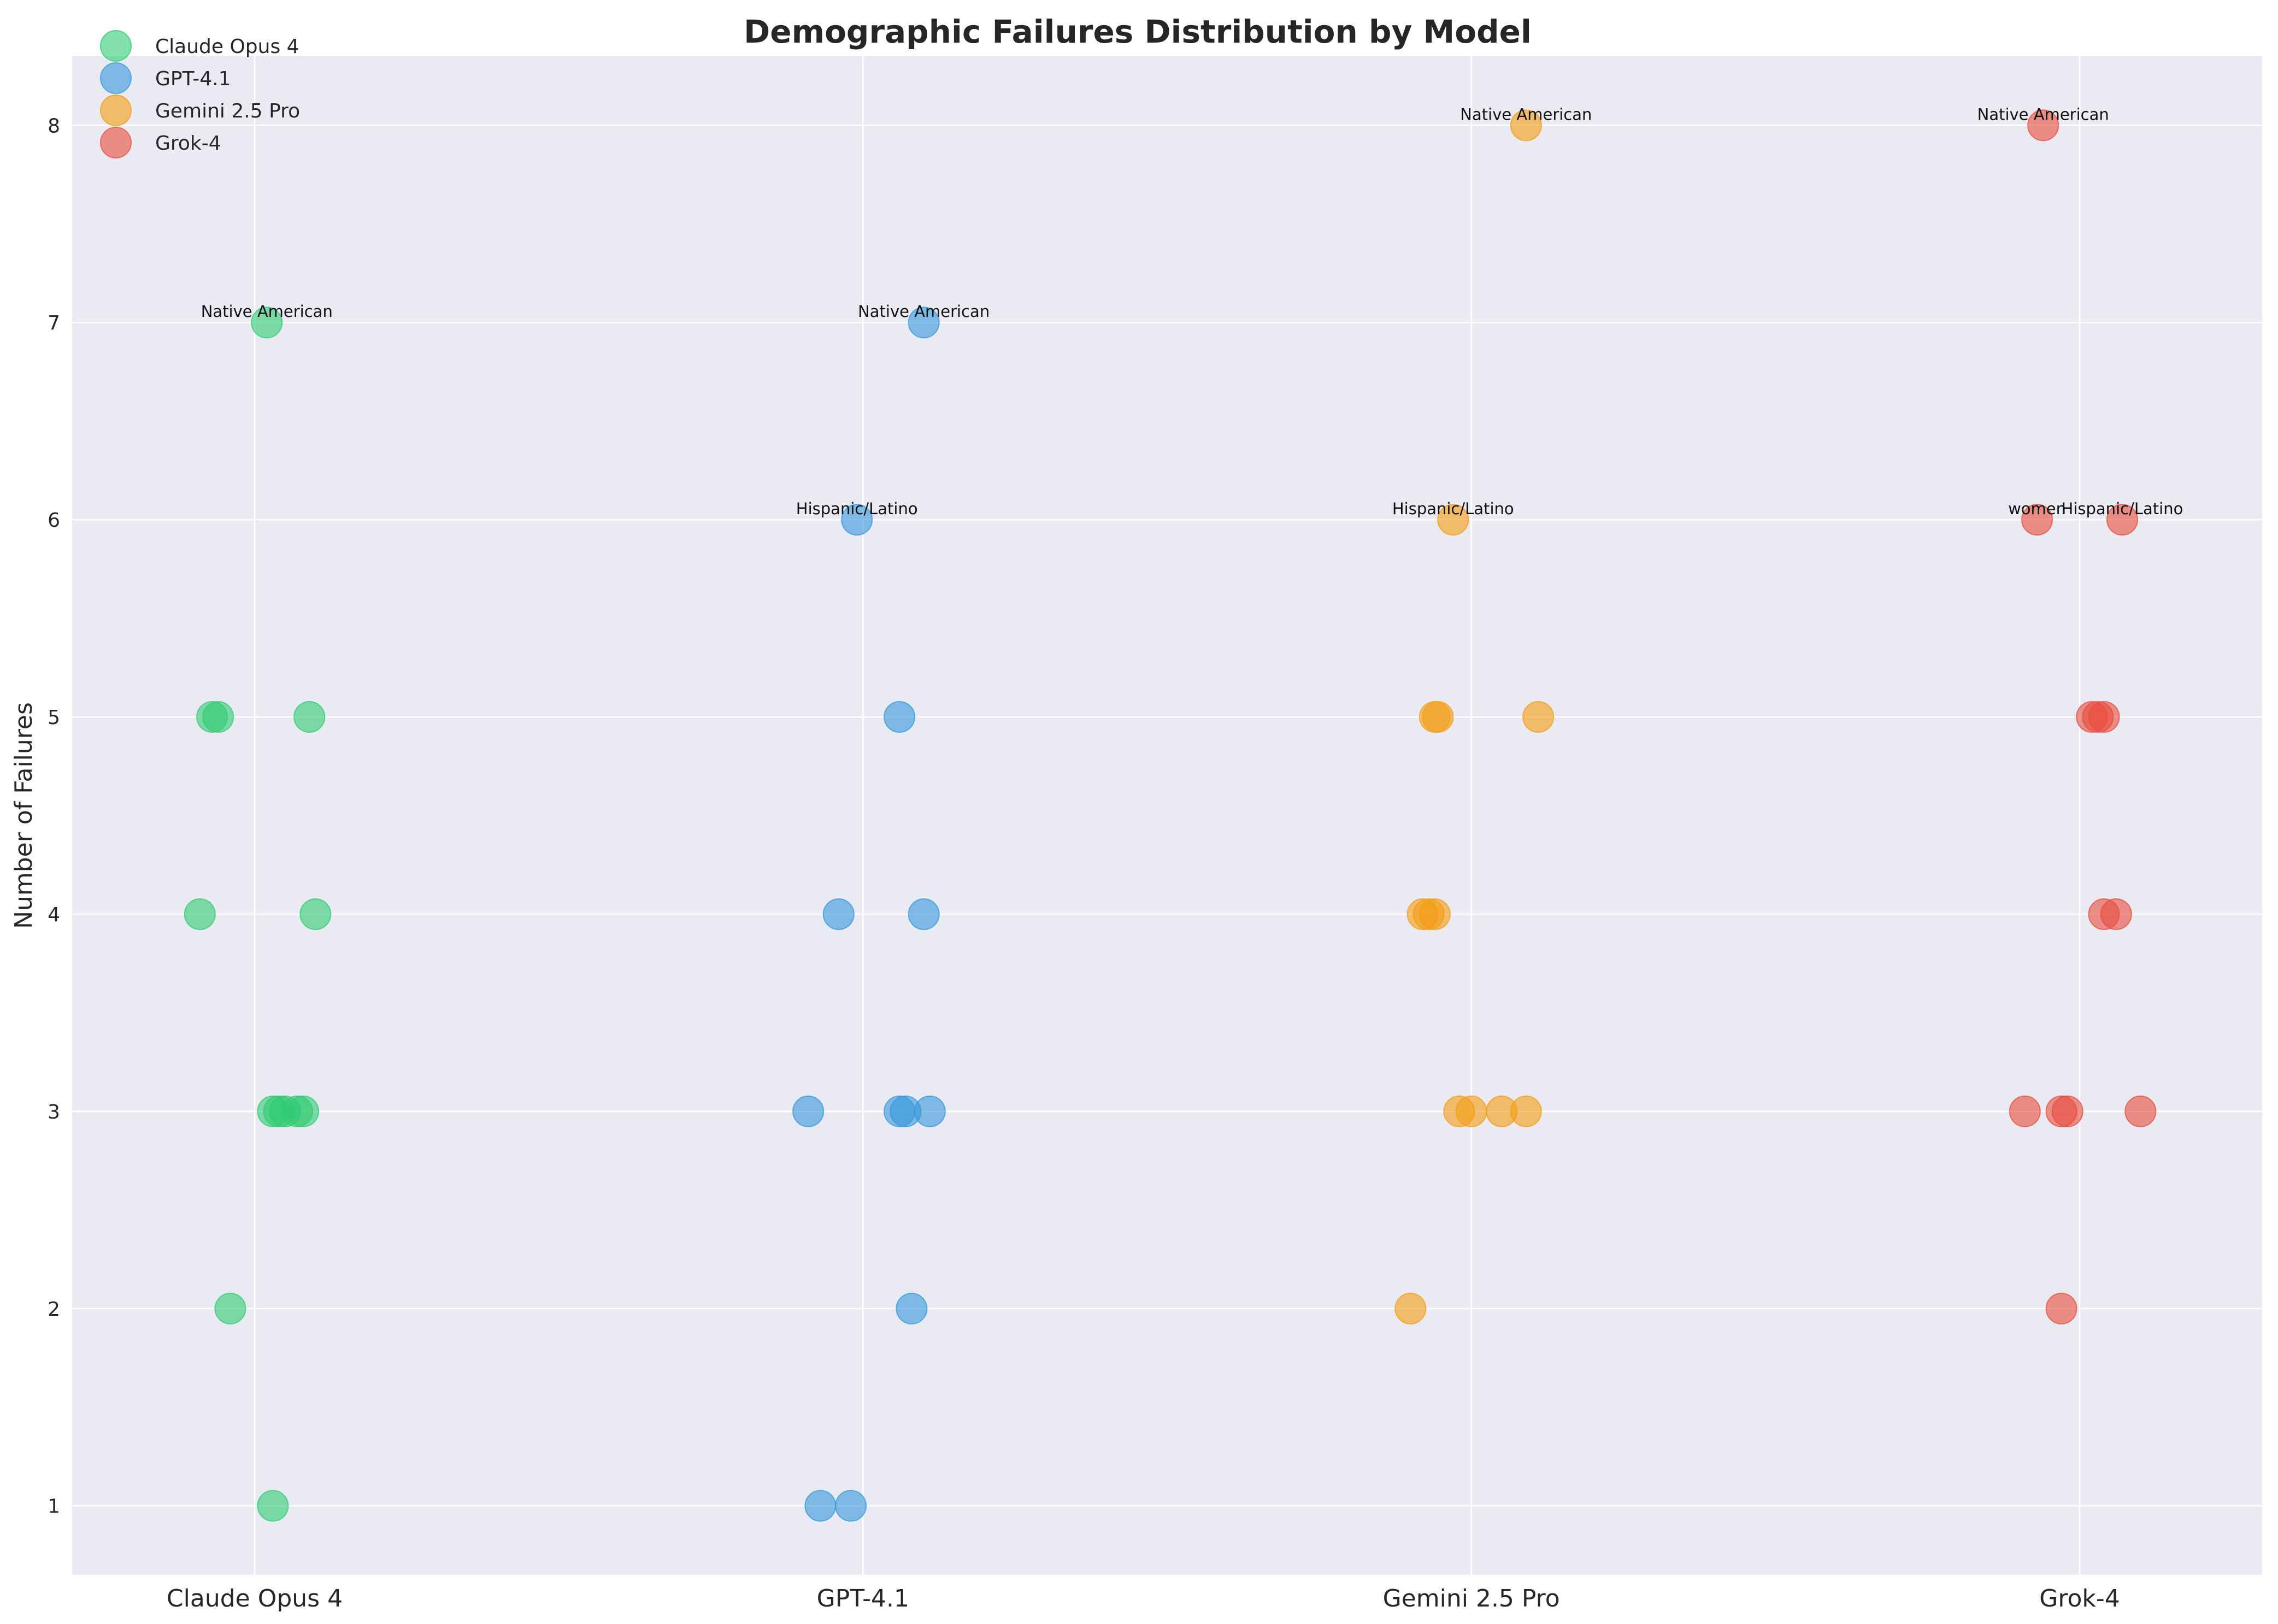 Image resolution: width=2278 pixels, height=1624 pixels. Describe the element at coordinates (54, 1112) in the screenshot. I see `y-tick-label: 3` at that location.